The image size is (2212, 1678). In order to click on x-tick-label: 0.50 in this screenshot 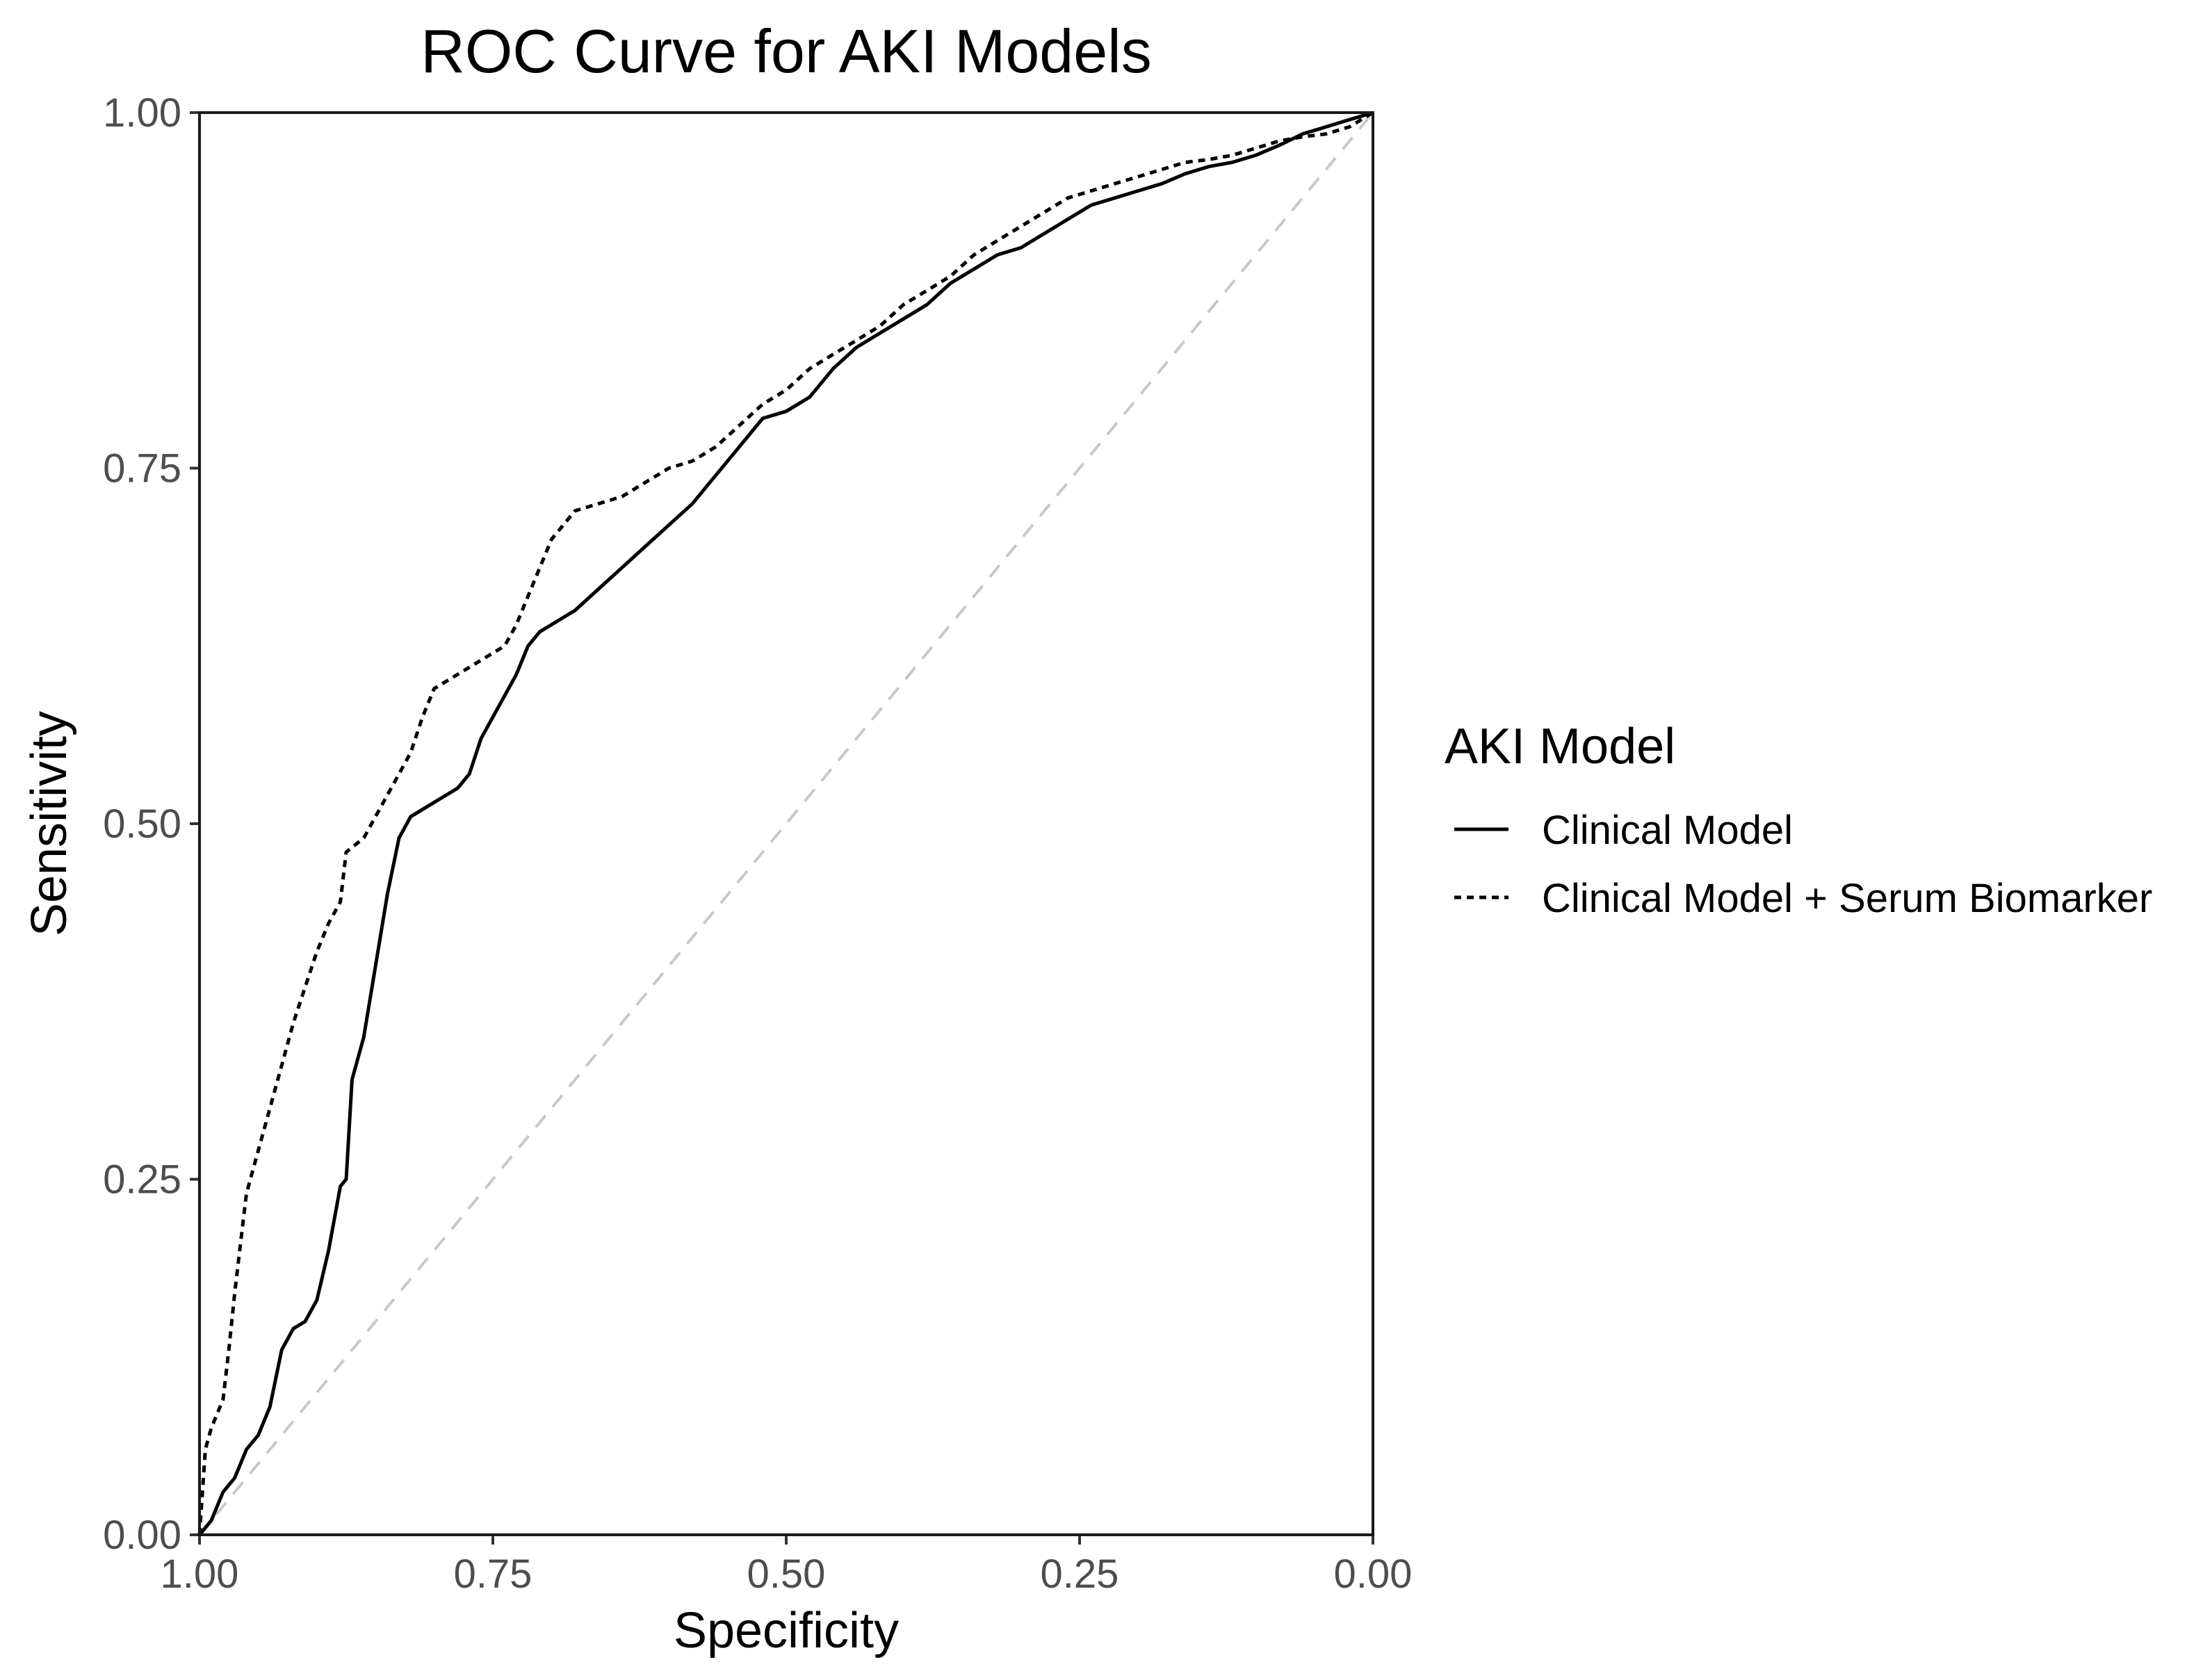, I will do `click(786, 1574)`.